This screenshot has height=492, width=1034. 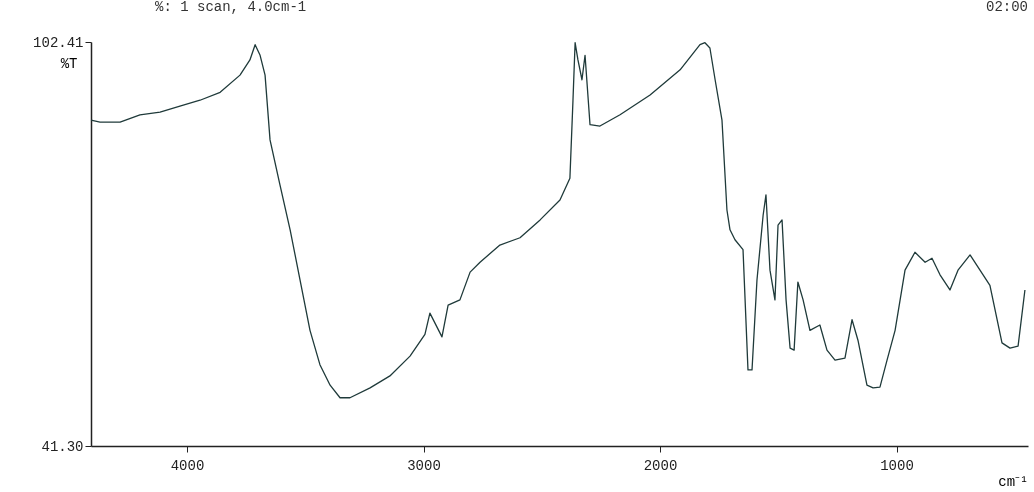 I want to click on y-axis-title: %T, so click(x=69, y=63).